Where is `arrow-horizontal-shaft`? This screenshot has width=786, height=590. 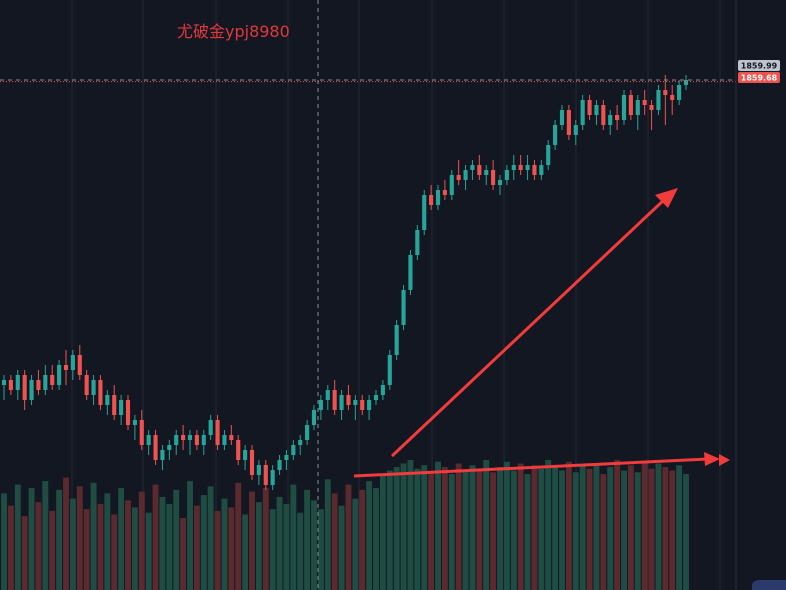
arrow-horizontal-shaft is located at coordinates (531, 467).